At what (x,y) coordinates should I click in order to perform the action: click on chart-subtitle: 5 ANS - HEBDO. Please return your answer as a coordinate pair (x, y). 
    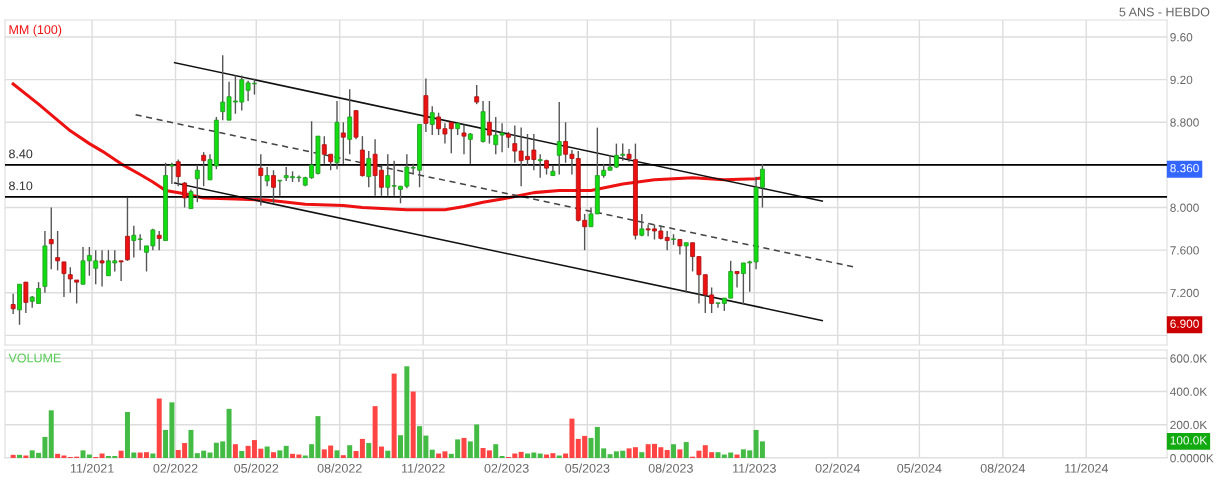
    Looking at the image, I should click on (1164, 12).